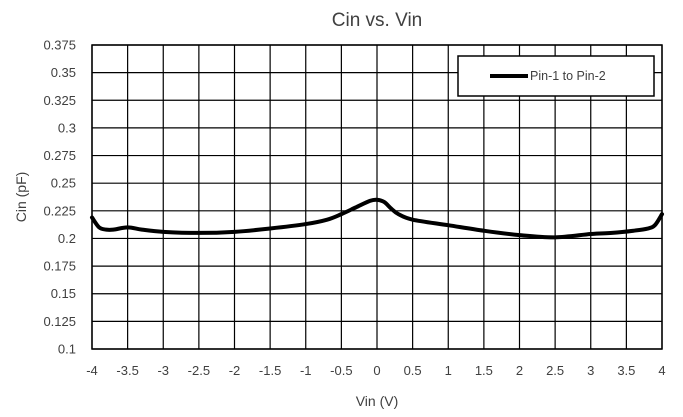 The width and height of the screenshot is (683, 417). What do you see at coordinates (163, 370) in the screenshot?
I see `x-tick-label: -3` at bounding box center [163, 370].